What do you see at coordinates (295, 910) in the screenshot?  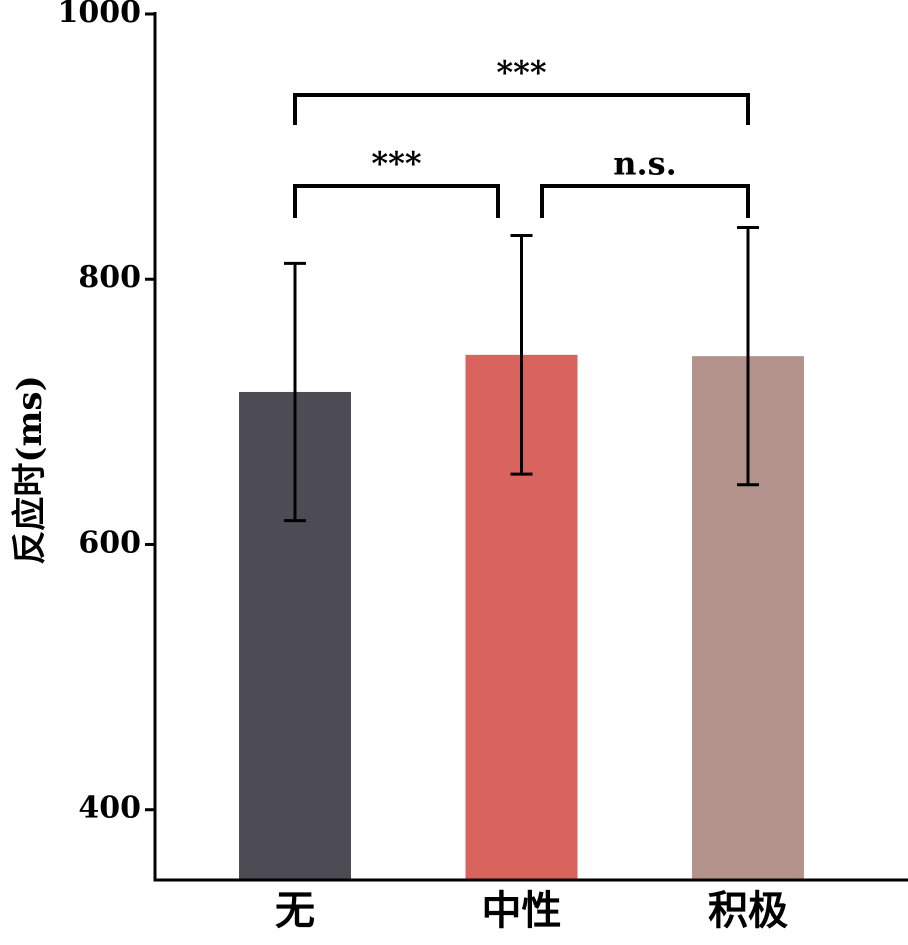 I see `x-tick-label: 无` at bounding box center [295, 910].